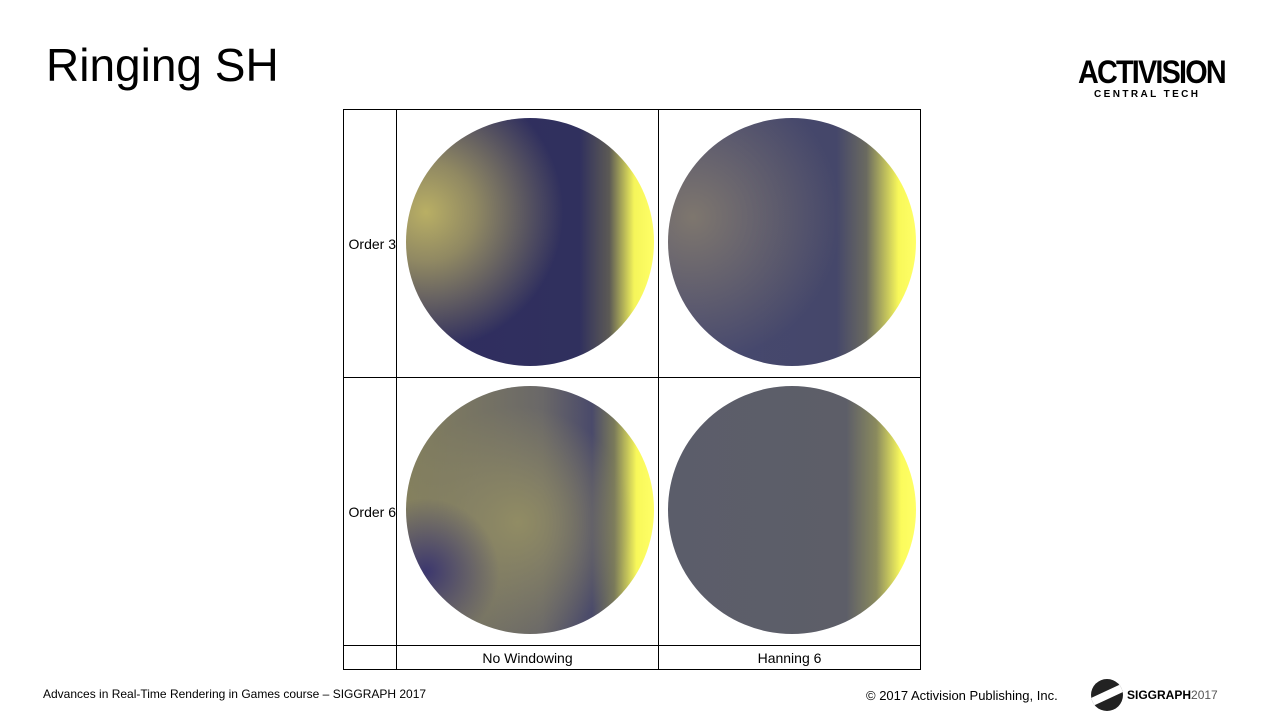 This screenshot has width=1280, height=720. What do you see at coordinates (1152, 72) in the screenshot?
I see `logo-main-text: ACTIVISION` at bounding box center [1152, 72].